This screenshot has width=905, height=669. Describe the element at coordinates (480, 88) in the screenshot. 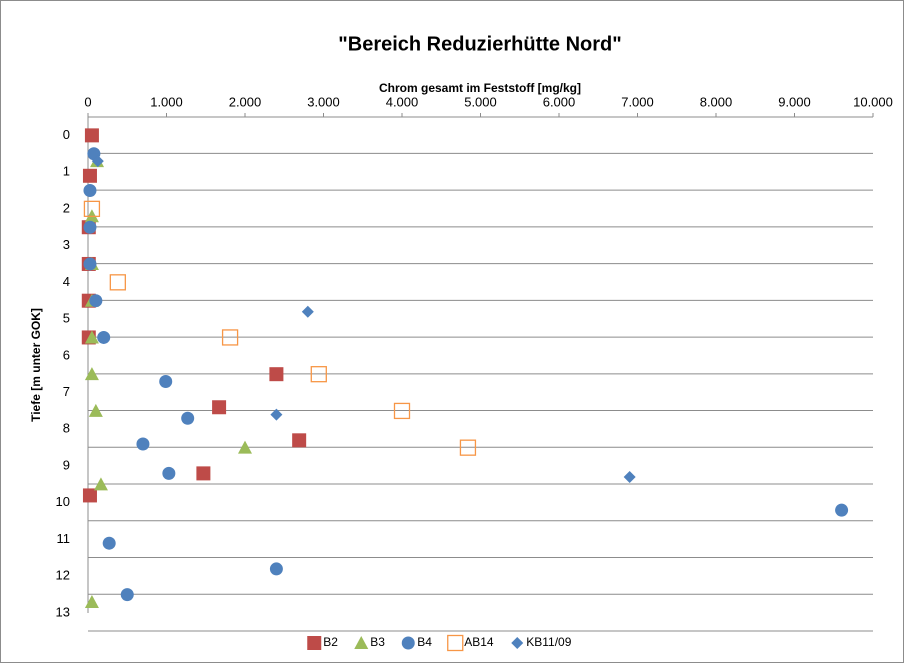

I see `x-axis-title: Chrom gesamt im Feststoff [mg/kg]` at that location.